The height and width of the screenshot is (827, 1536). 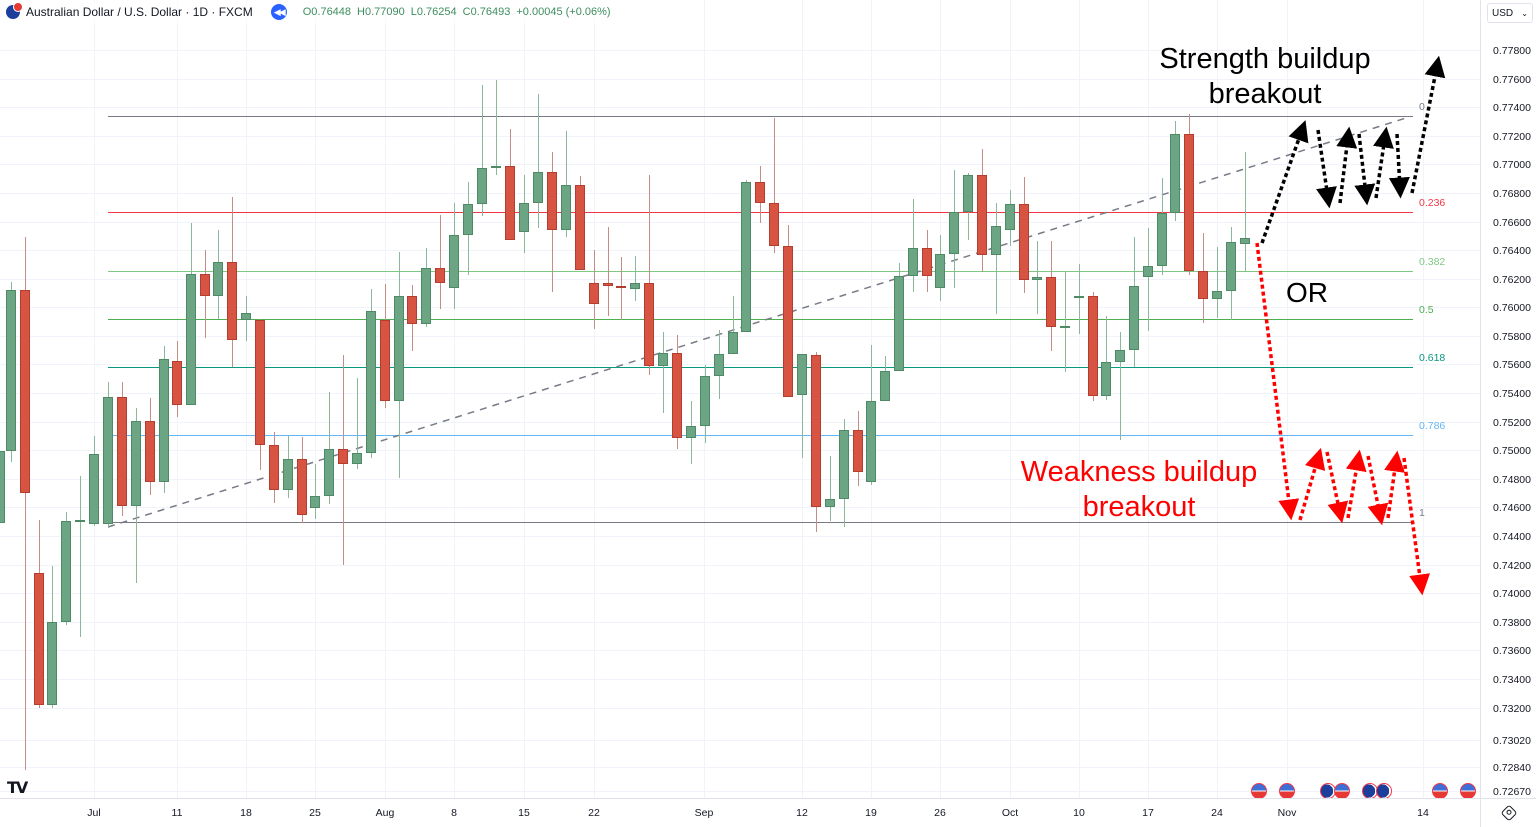 What do you see at coordinates (1512, 565) in the screenshot?
I see `price-tick-label: 0.74200` at bounding box center [1512, 565].